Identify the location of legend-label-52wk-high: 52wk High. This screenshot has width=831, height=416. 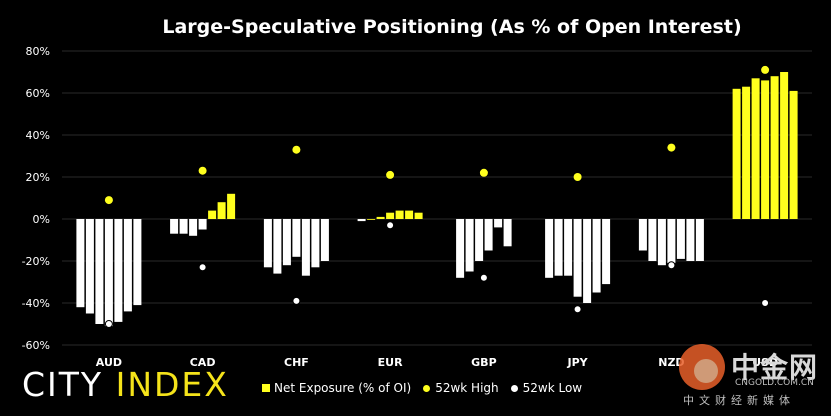
(467, 388).